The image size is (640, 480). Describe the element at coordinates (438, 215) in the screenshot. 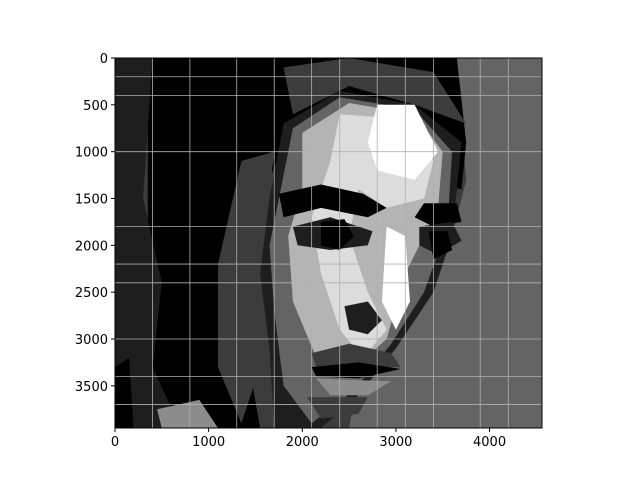

I see `image-region-right-eyebrow` at that location.